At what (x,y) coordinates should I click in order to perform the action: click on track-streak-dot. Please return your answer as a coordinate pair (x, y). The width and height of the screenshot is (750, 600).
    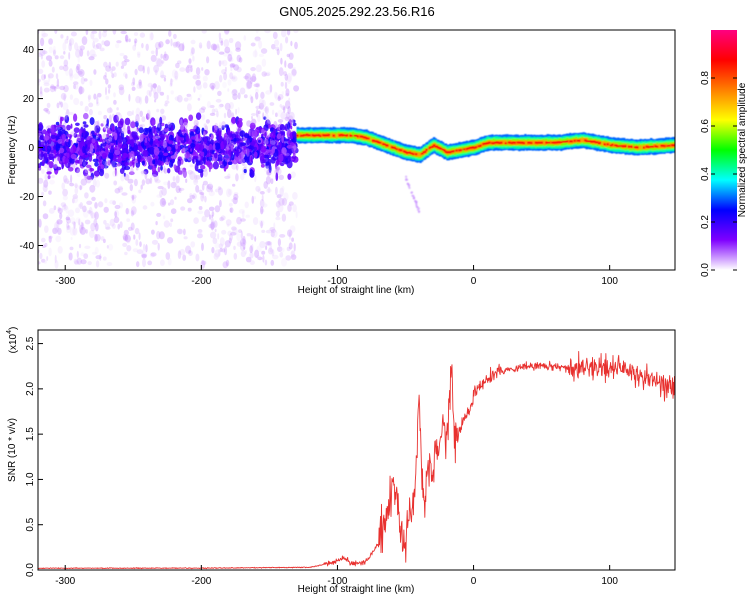
    Looking at the image, I should click on (415, 201).